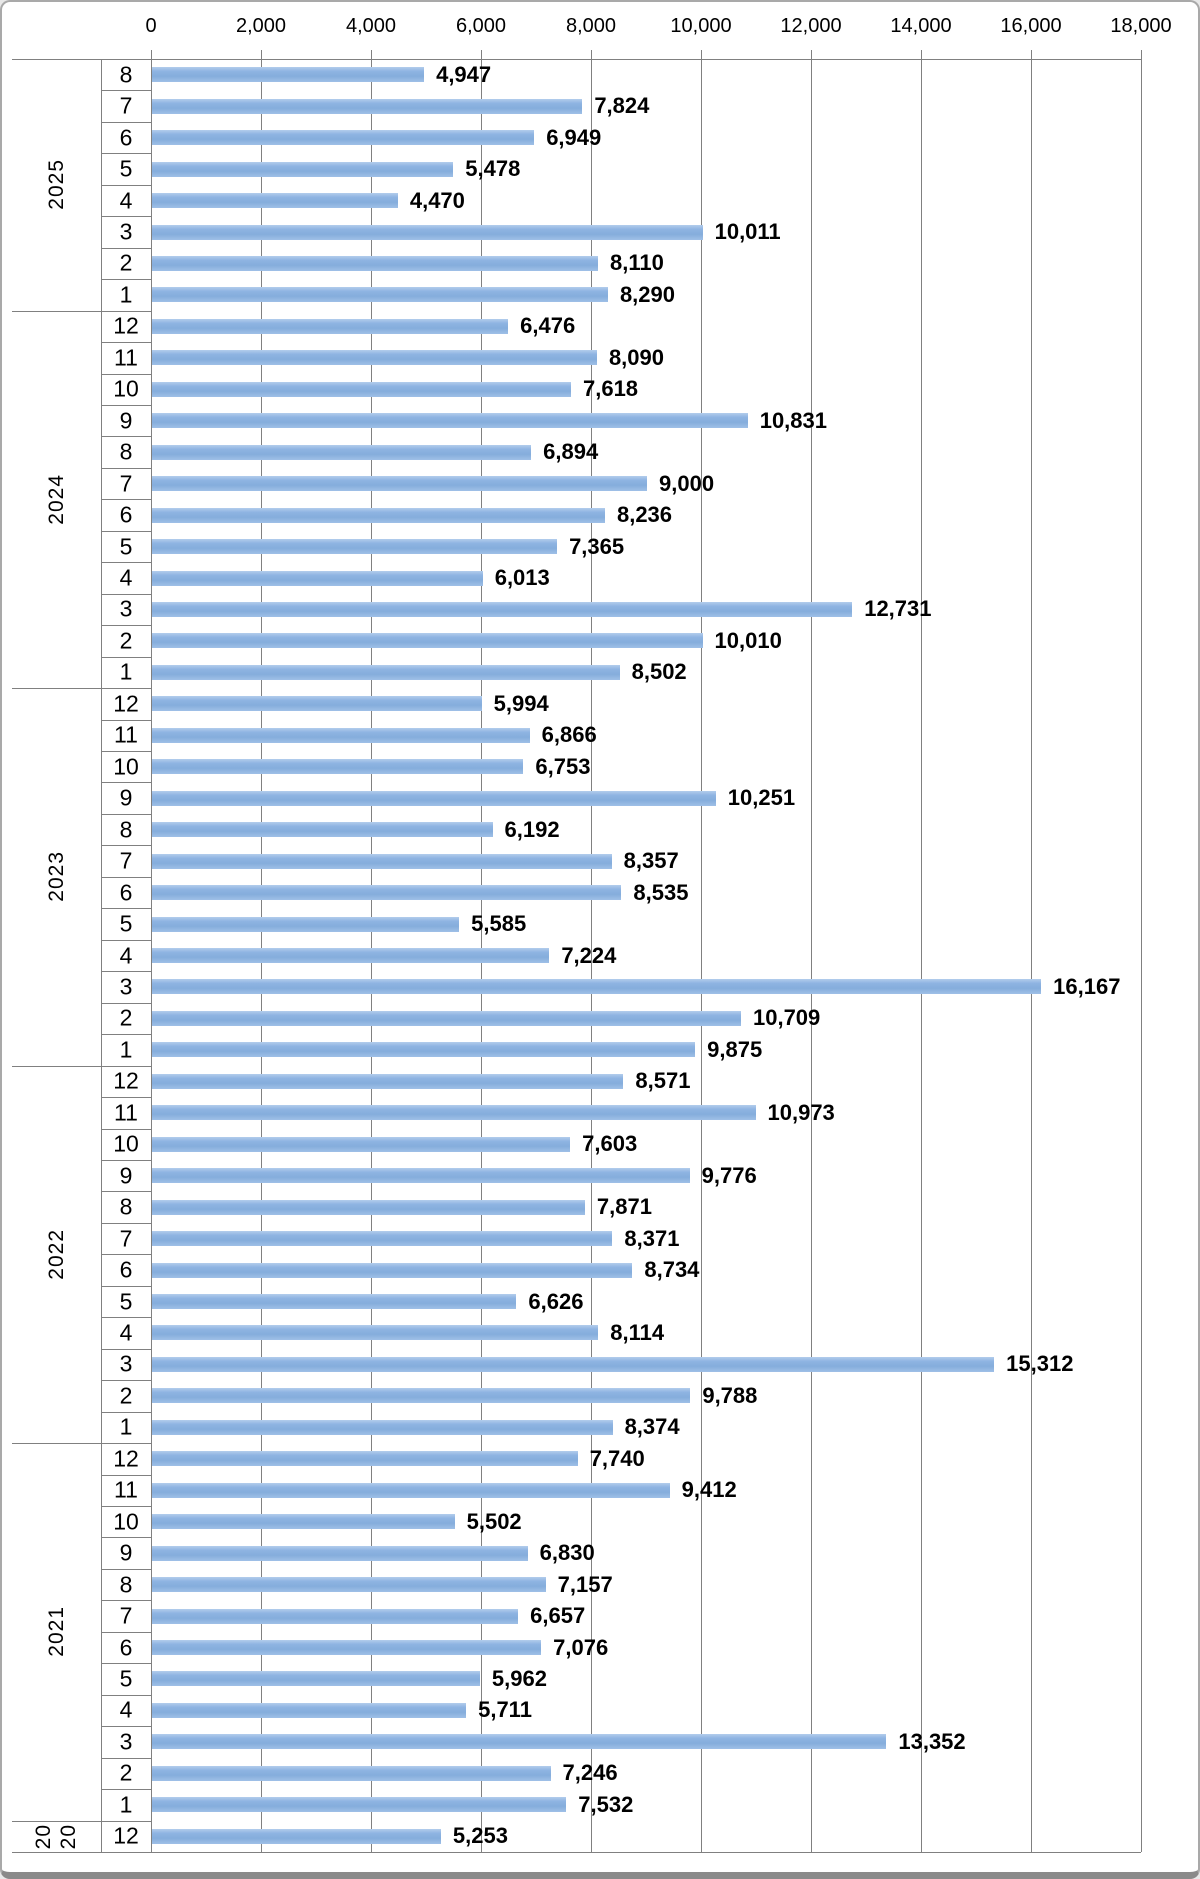  Describe the element at coordinates (581, 1647) in the screenshot. I see `data-label: 7,076` at that location.